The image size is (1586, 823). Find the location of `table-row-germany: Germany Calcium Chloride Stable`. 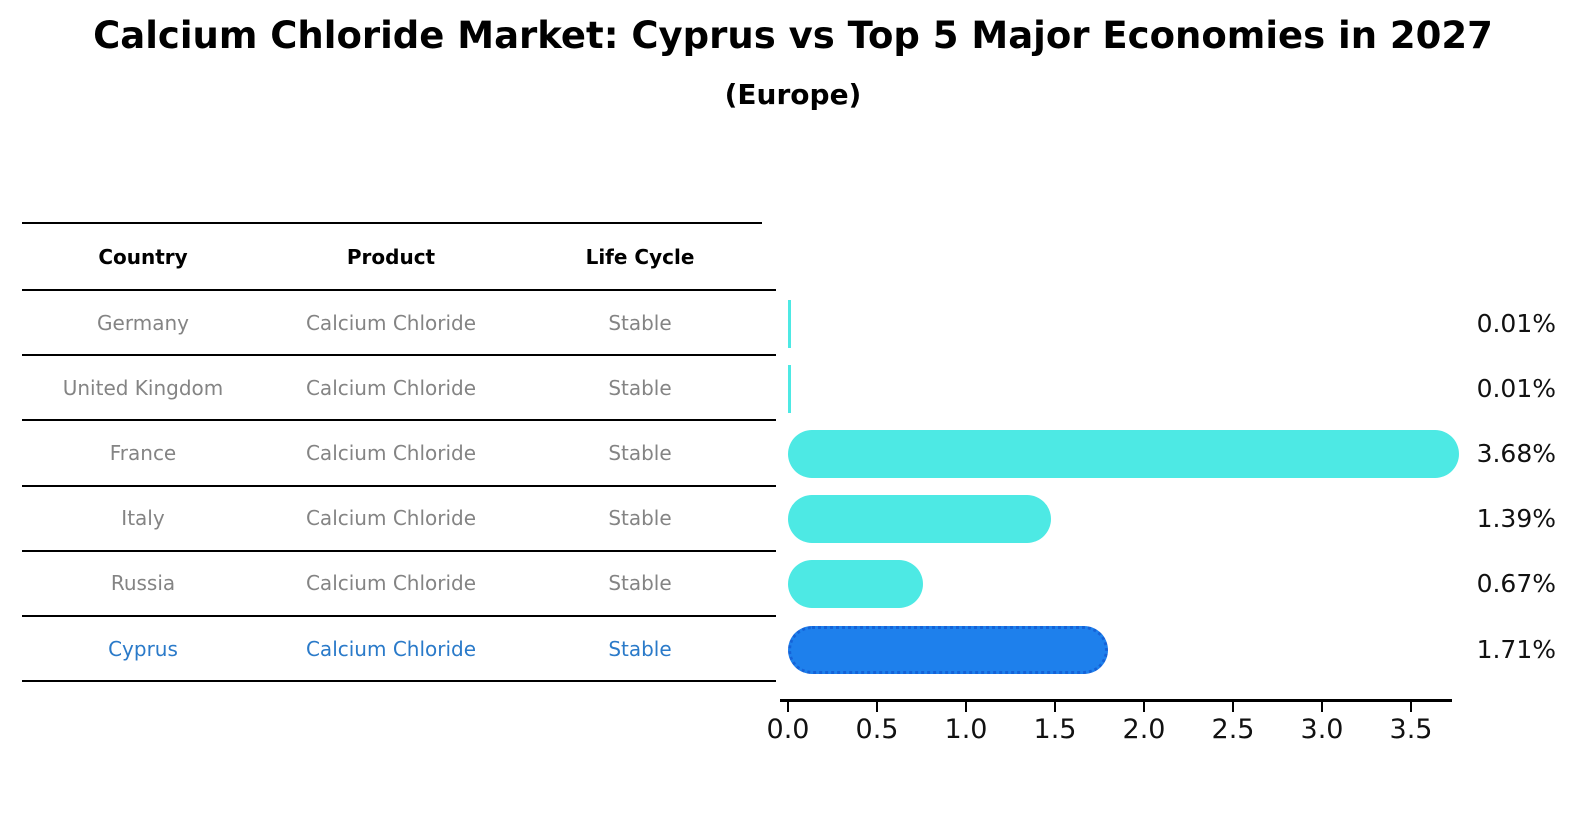

table-row-germany: Germany Calcium Chloride Stable is located at coordinates (392, 324).